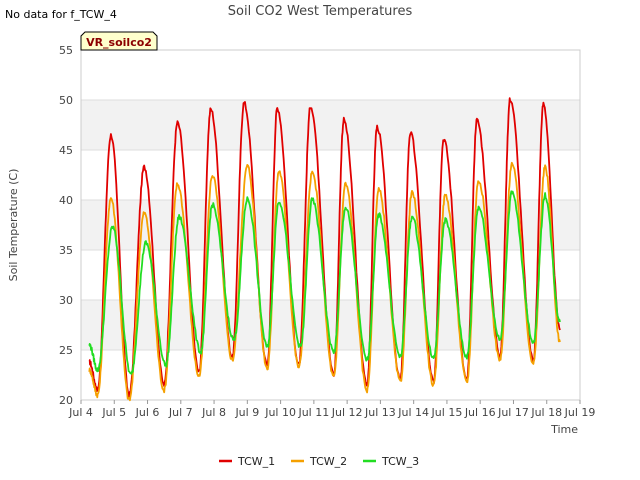 This screenshot has width=640, height=480. I want to click on site-badge: VR_soilco2, so click(119, 41).